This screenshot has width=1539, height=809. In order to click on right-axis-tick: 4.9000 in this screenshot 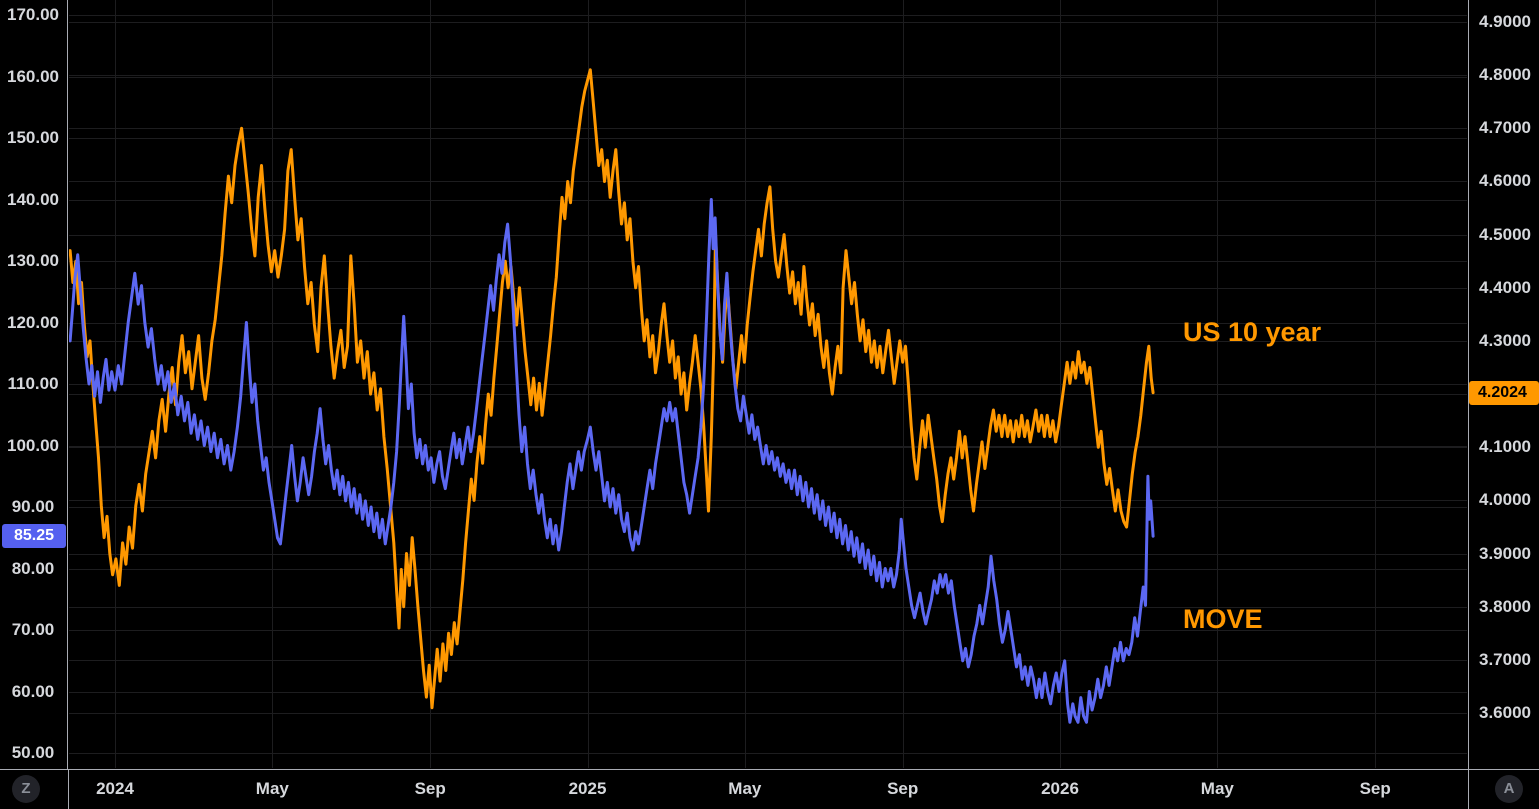, I will do `click(1505, 21)`.